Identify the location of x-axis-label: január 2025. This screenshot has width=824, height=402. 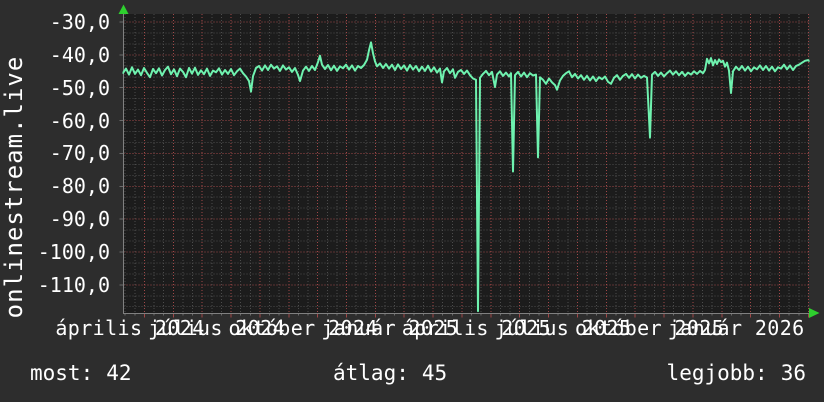
(390, 328).